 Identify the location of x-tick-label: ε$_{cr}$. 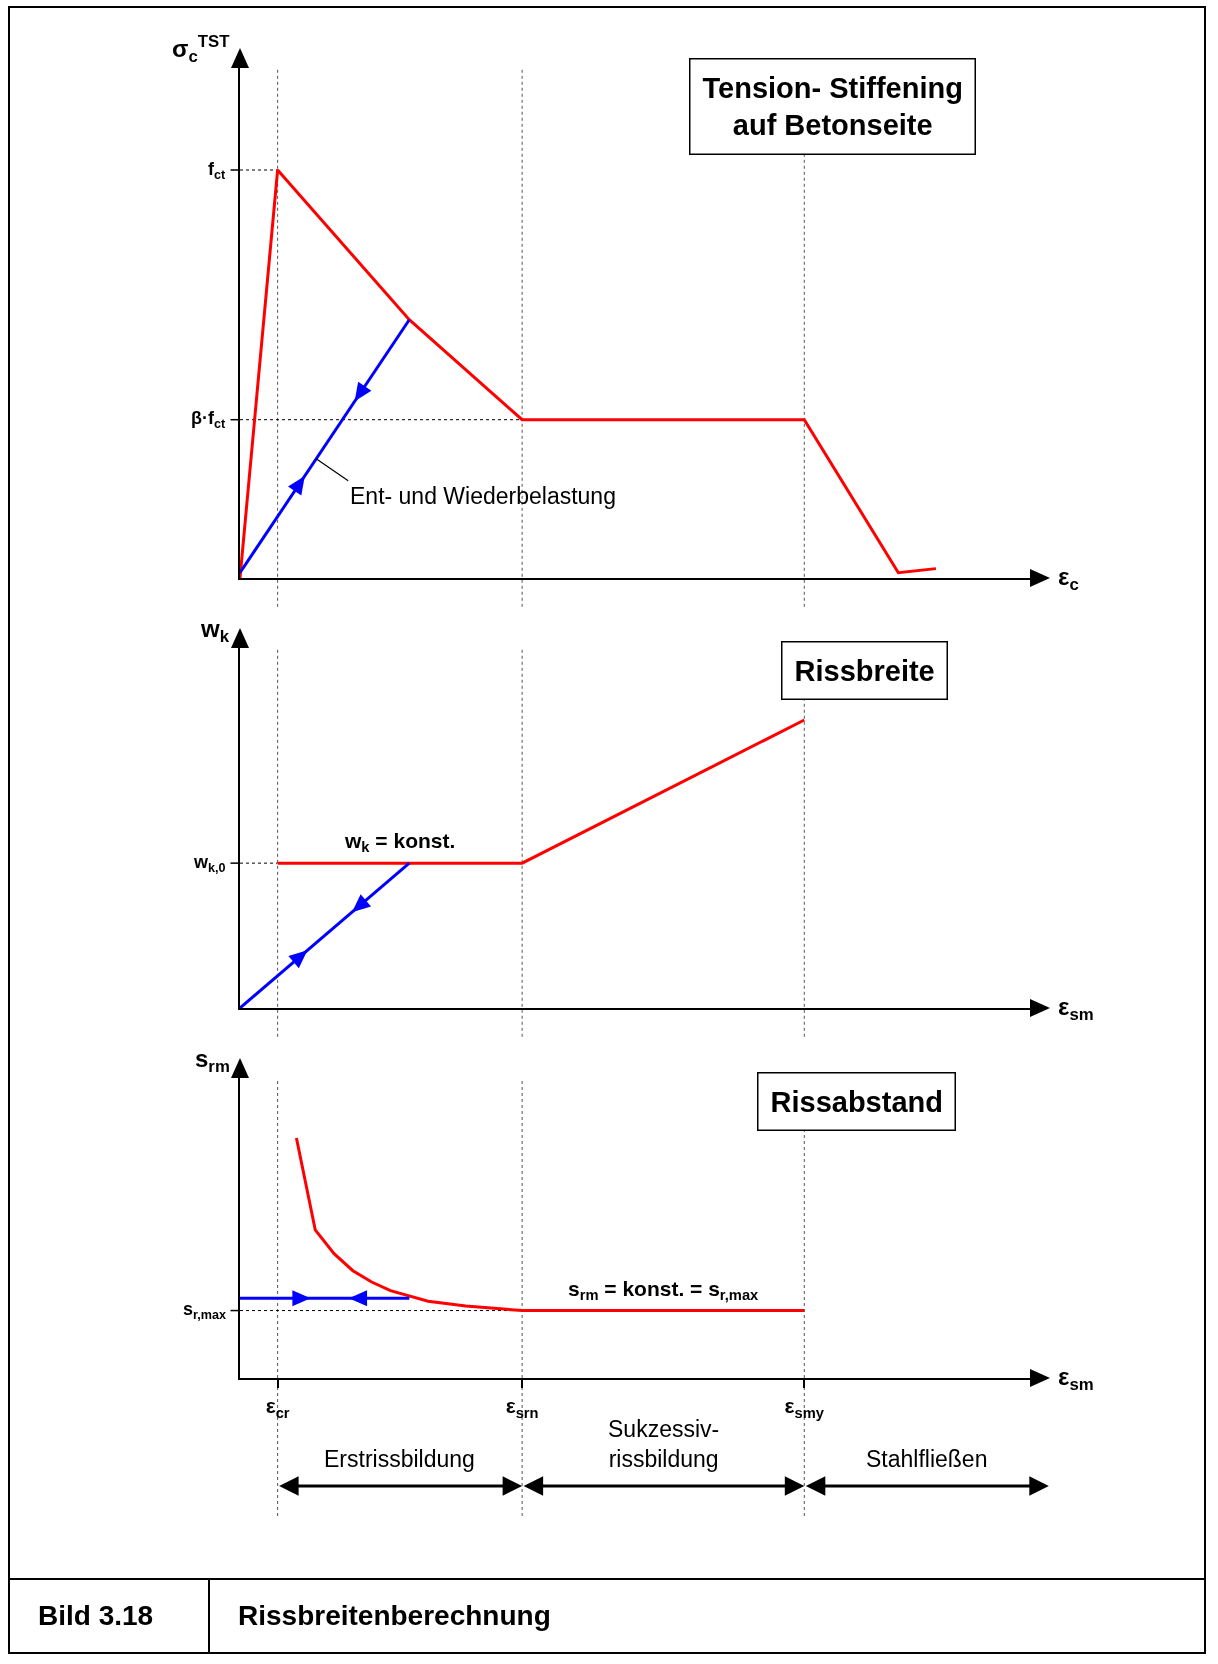
(277, 1407).